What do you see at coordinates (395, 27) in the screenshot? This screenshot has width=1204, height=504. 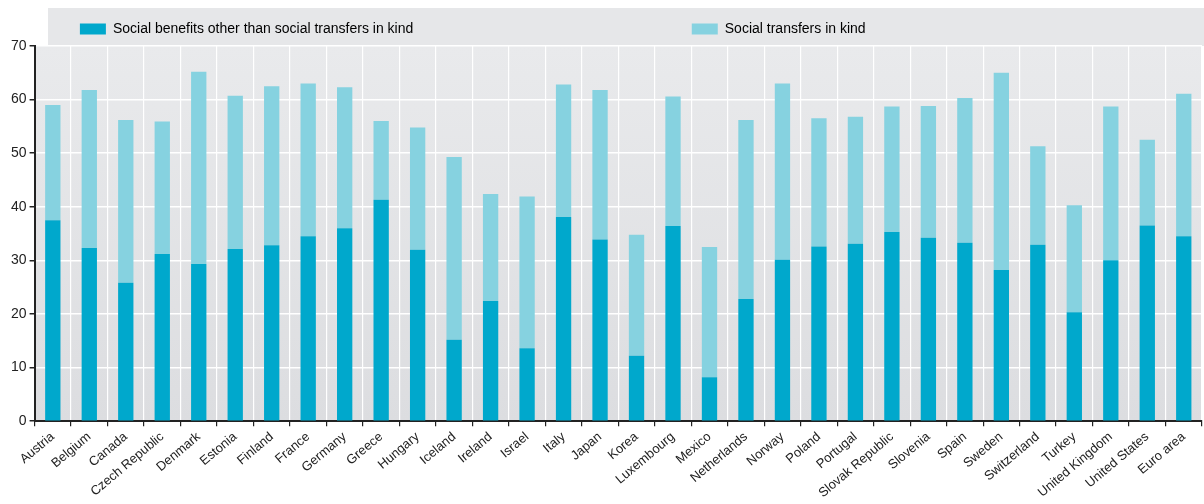 I see `legend-label: Social benefits other than social transfers in kind` at bounding box center [395, 27].